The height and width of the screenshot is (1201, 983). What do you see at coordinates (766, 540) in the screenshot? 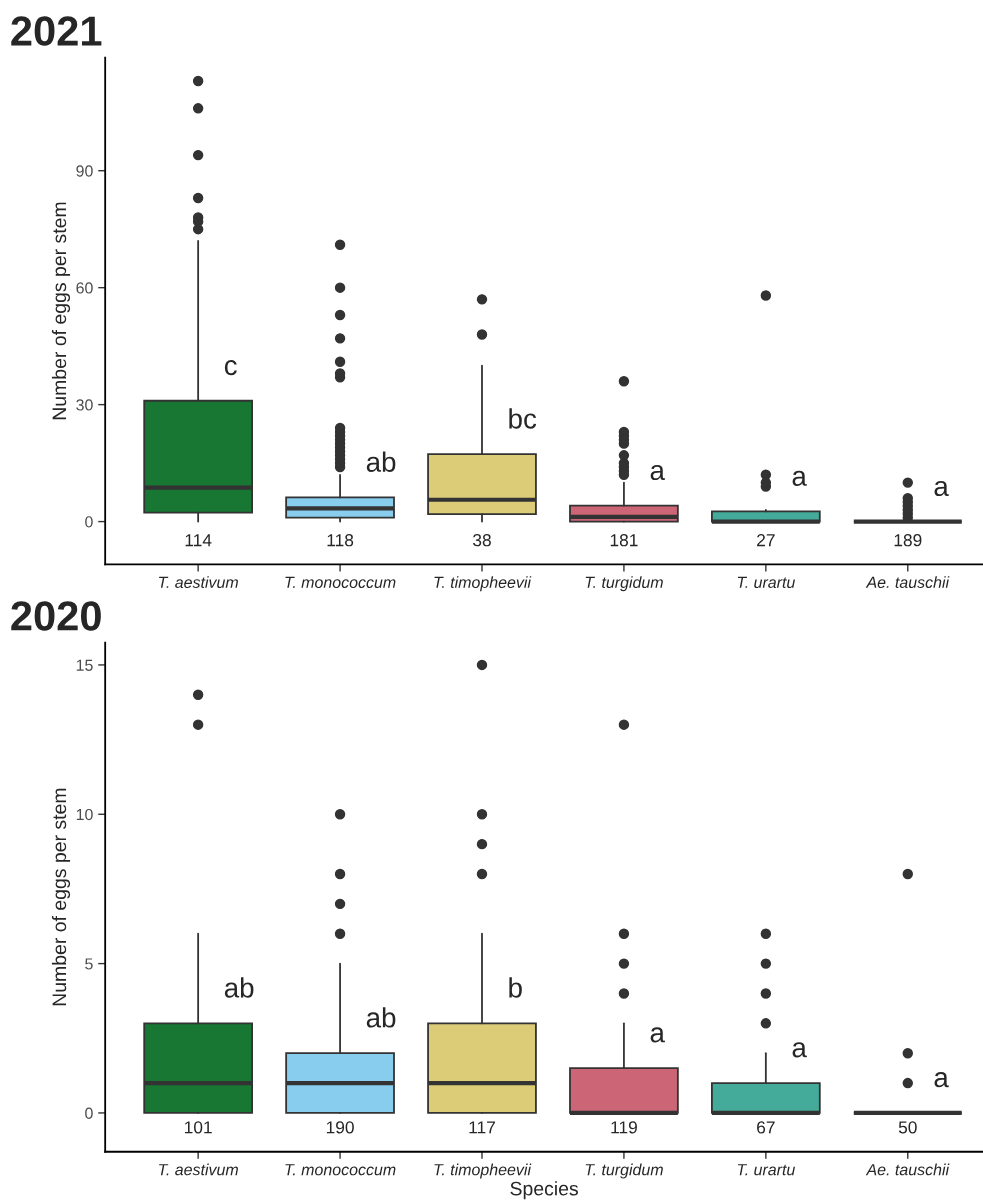
I see `annotation: 27` at bounding box center [766, 540].